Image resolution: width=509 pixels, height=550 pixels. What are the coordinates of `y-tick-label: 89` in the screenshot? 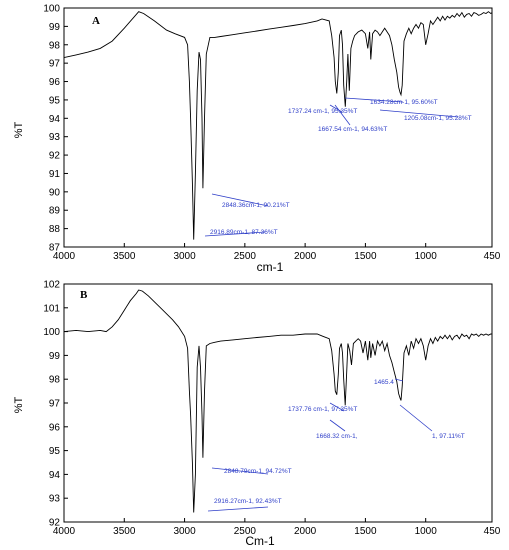 It's located at (55, 211).